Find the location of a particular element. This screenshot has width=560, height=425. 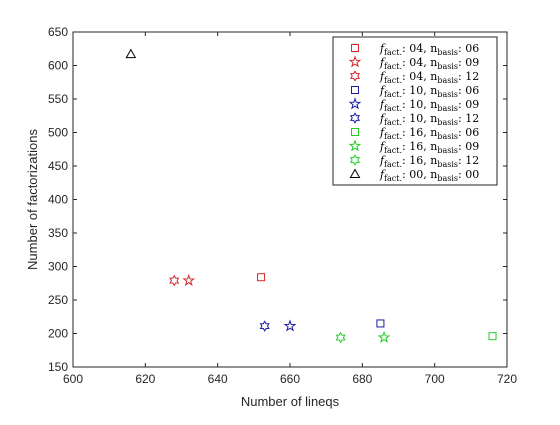

legend-entry: ffact.: 04, nbasis: 09 is located at coordinates (413, 63).